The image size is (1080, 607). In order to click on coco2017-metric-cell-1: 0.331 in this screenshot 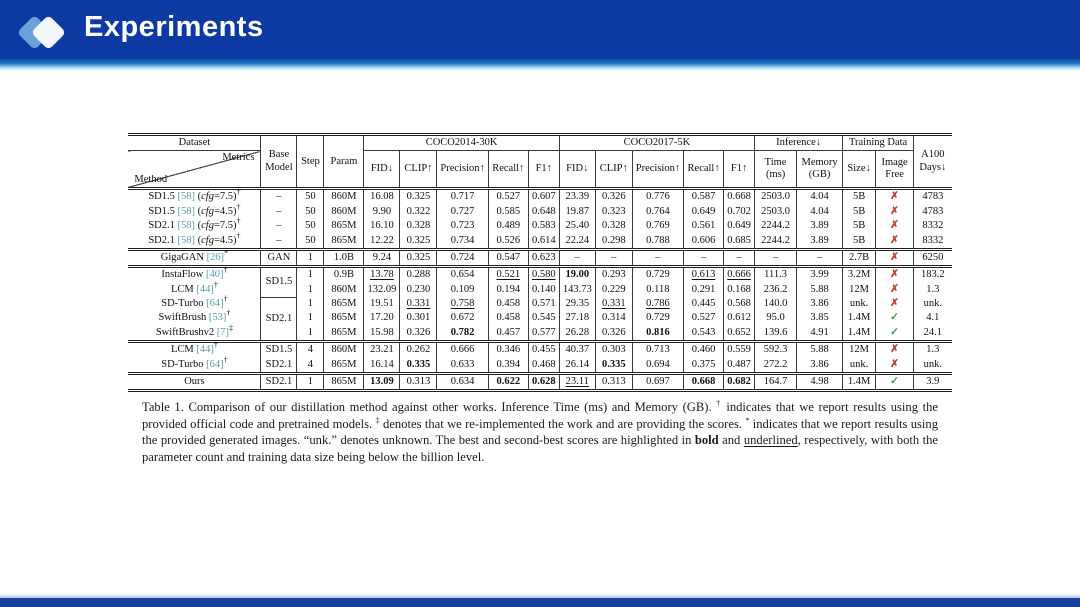, I will do `click(613, 304)`.